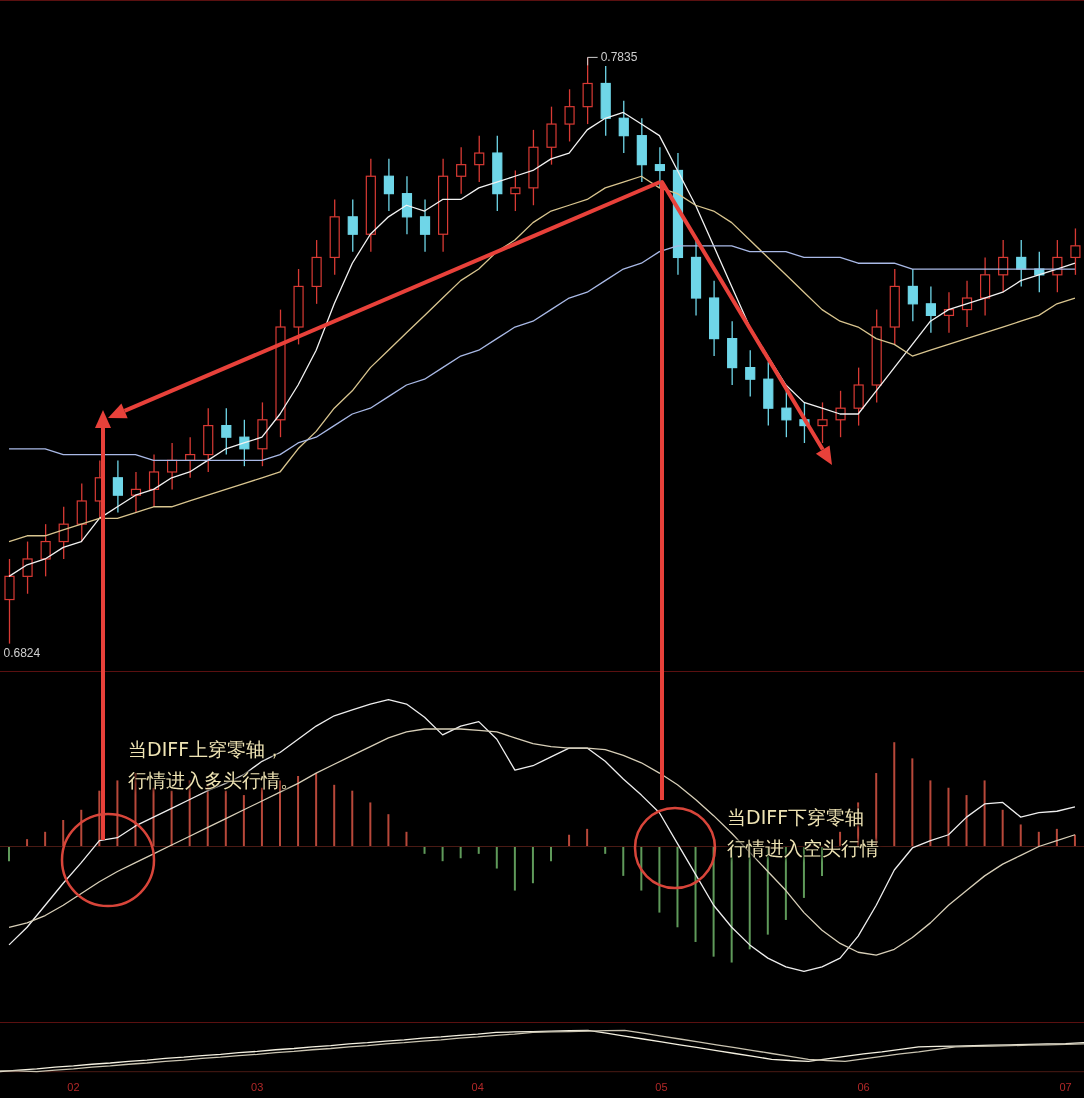 The image size is (1084, 1098). Describe the element at coordinates (22, 652) in the screenshot. I see `text: 0.6824` at that location.